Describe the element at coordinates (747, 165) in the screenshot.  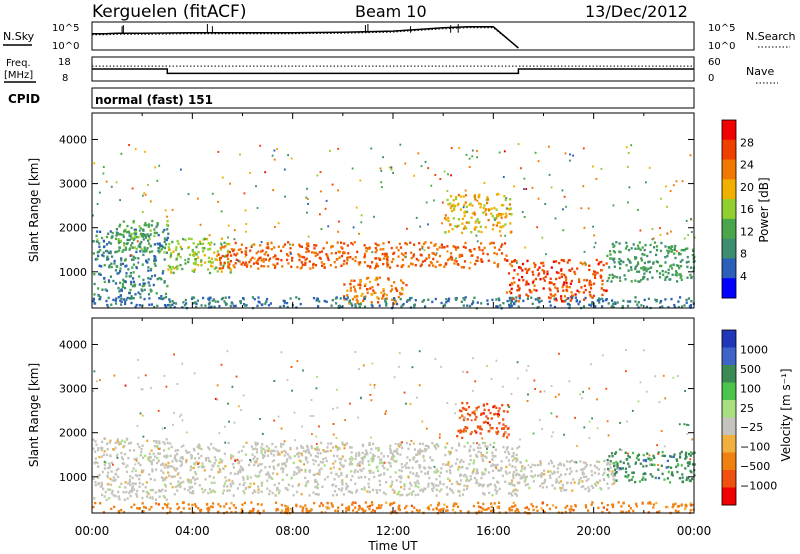
I see `power-colorbar-tick: 24` at that location.